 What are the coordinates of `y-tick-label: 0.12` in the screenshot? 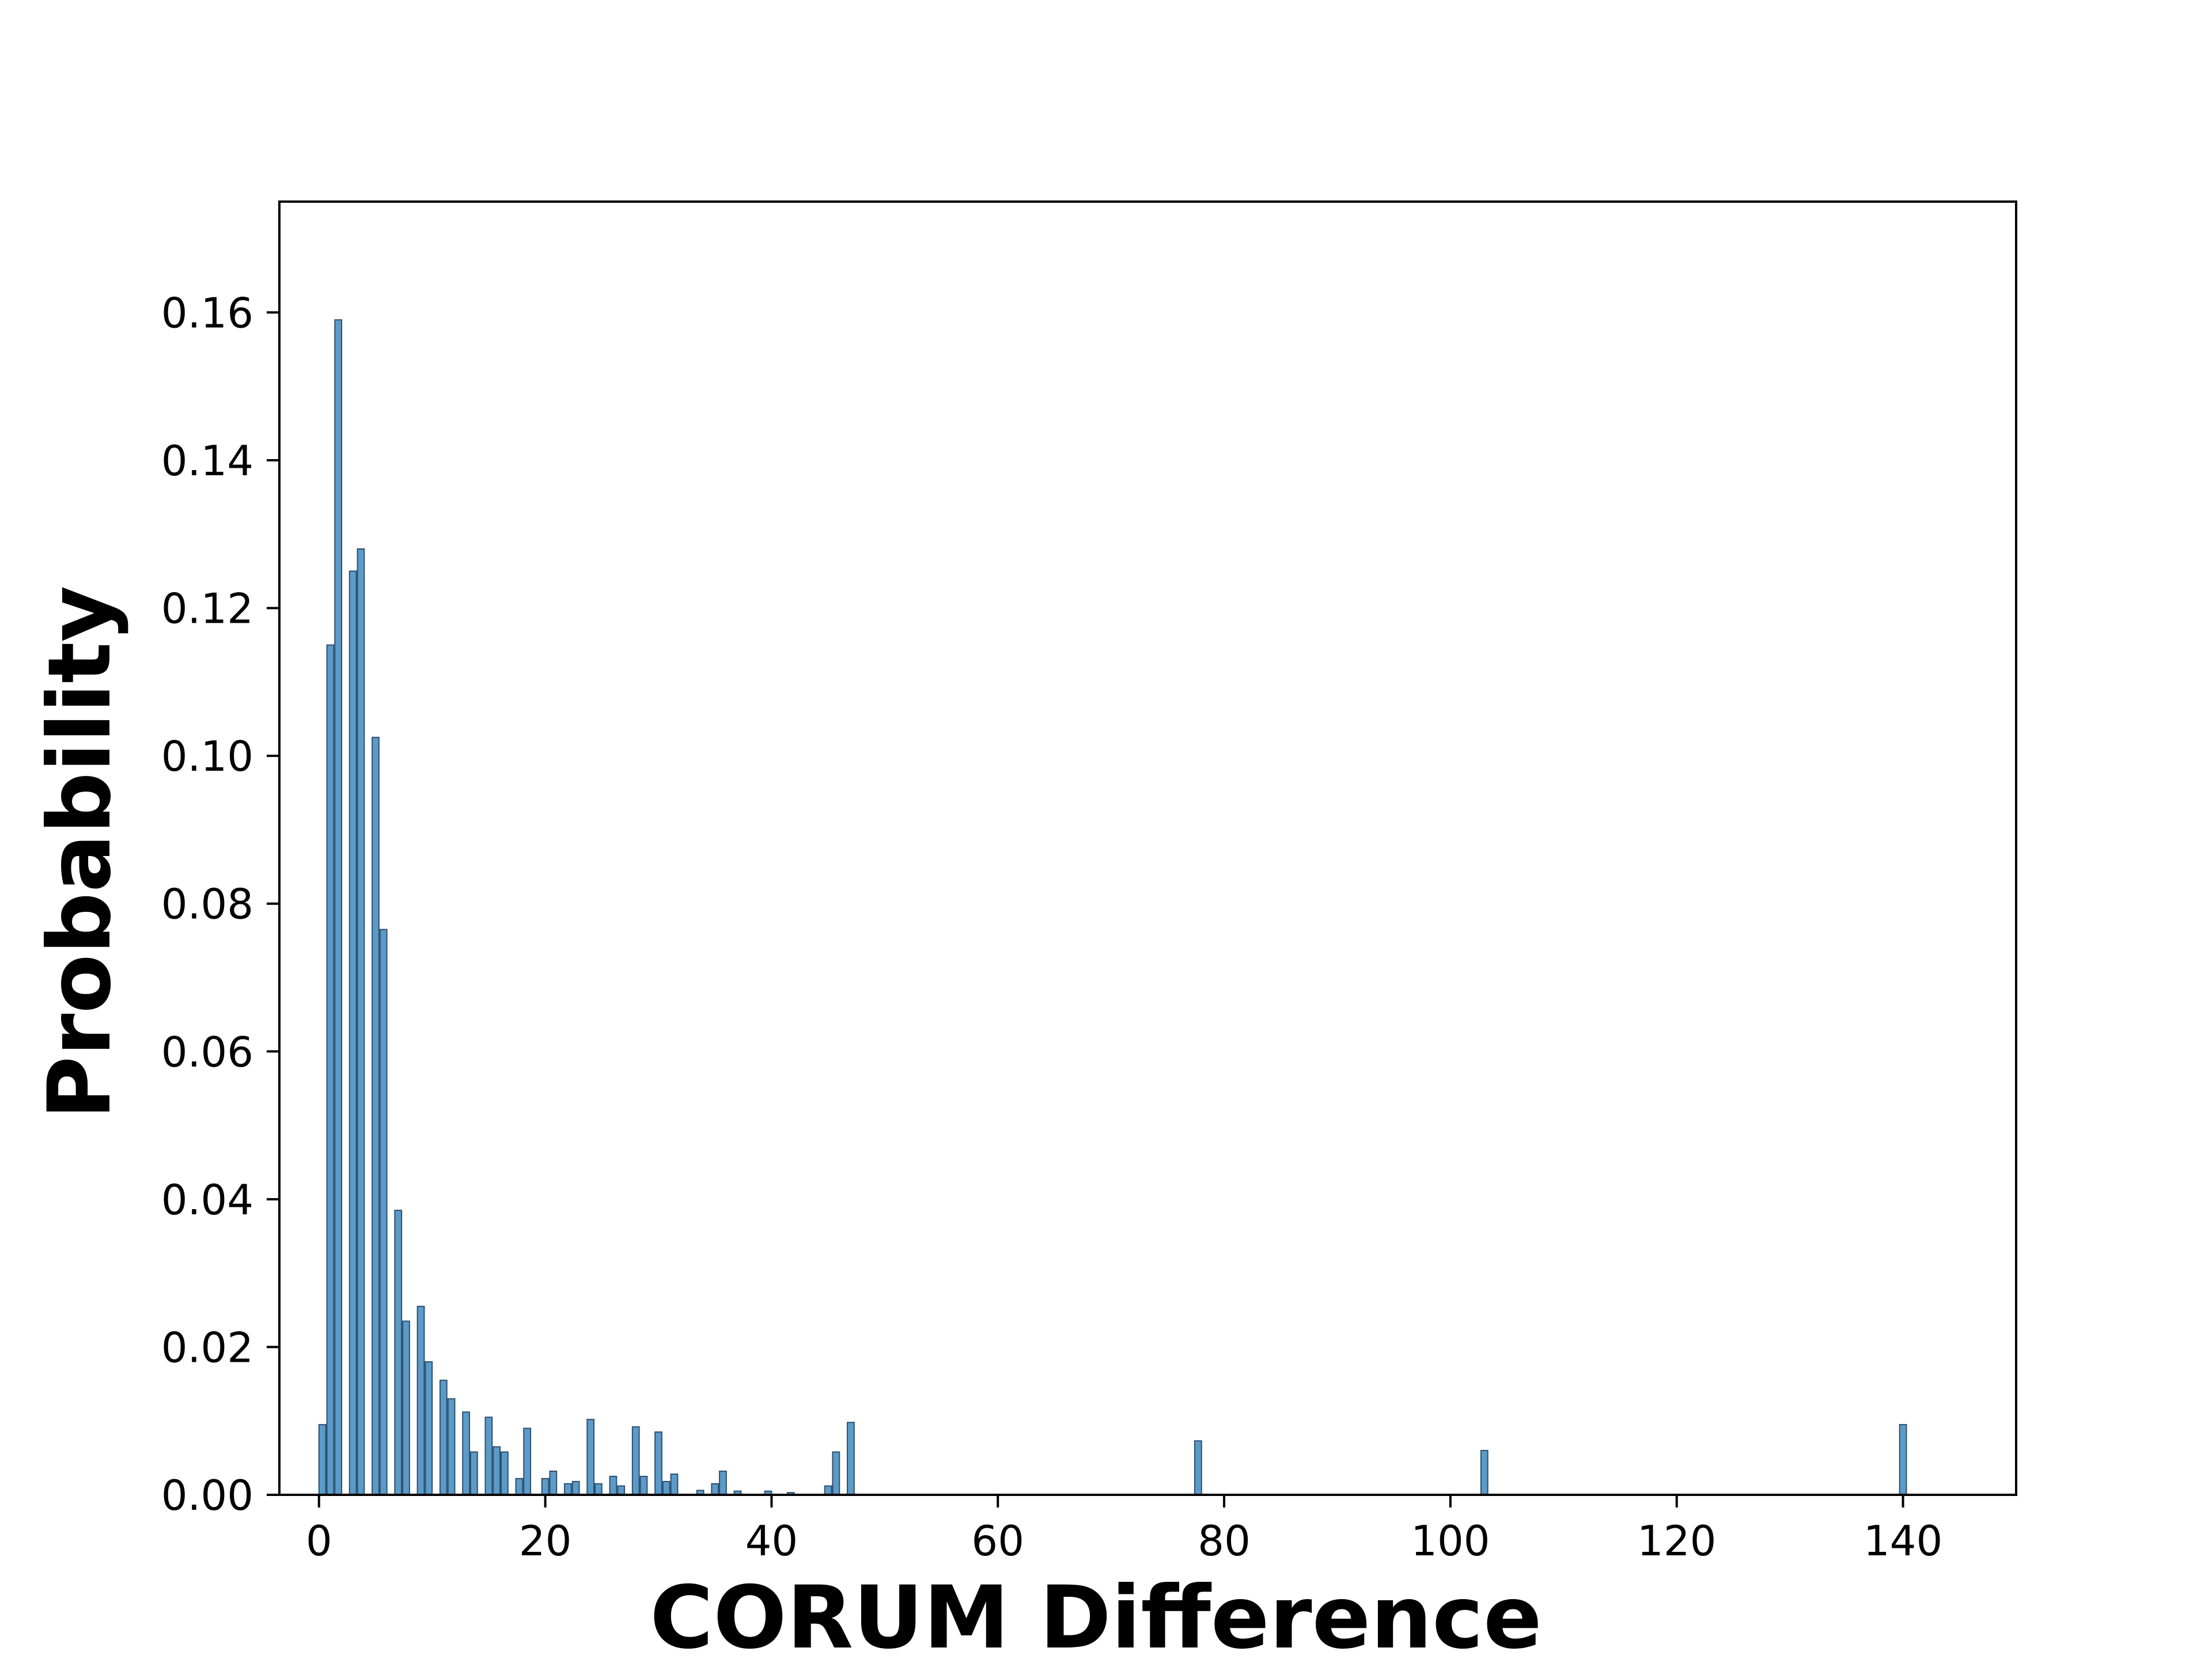 It's located at (207, 609).